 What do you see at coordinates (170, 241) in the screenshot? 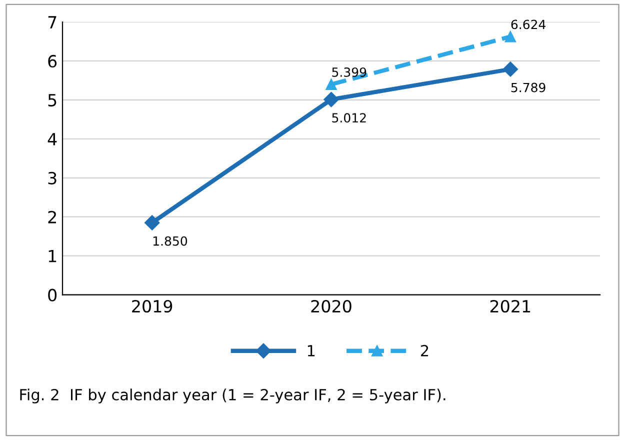
I see `data-label: 1.850` at bounding box center [170, 241].